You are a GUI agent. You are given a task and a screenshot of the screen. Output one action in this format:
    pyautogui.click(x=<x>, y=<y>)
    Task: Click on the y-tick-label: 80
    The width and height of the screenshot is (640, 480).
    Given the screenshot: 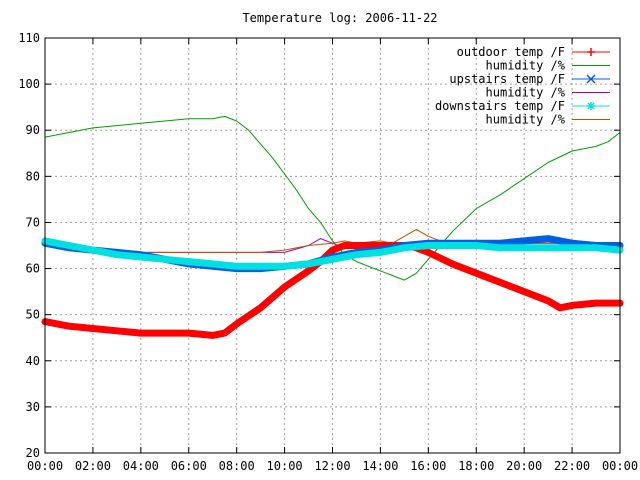 What is the action you would take?
    pyautogui.click(x=33, y=176)
    